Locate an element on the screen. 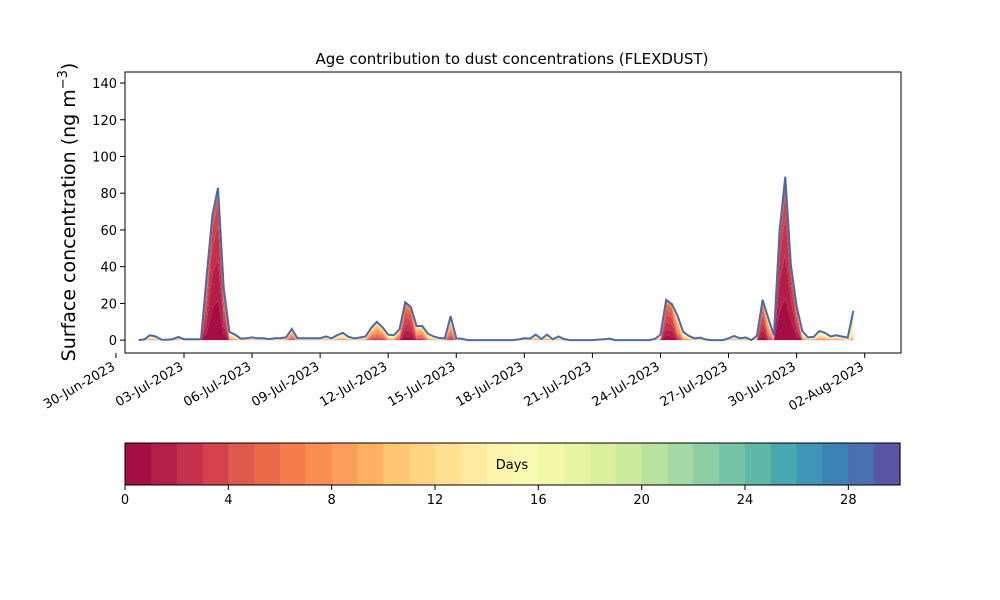  colorbar-tick-label: 16 is located at coordinates (538, 500).